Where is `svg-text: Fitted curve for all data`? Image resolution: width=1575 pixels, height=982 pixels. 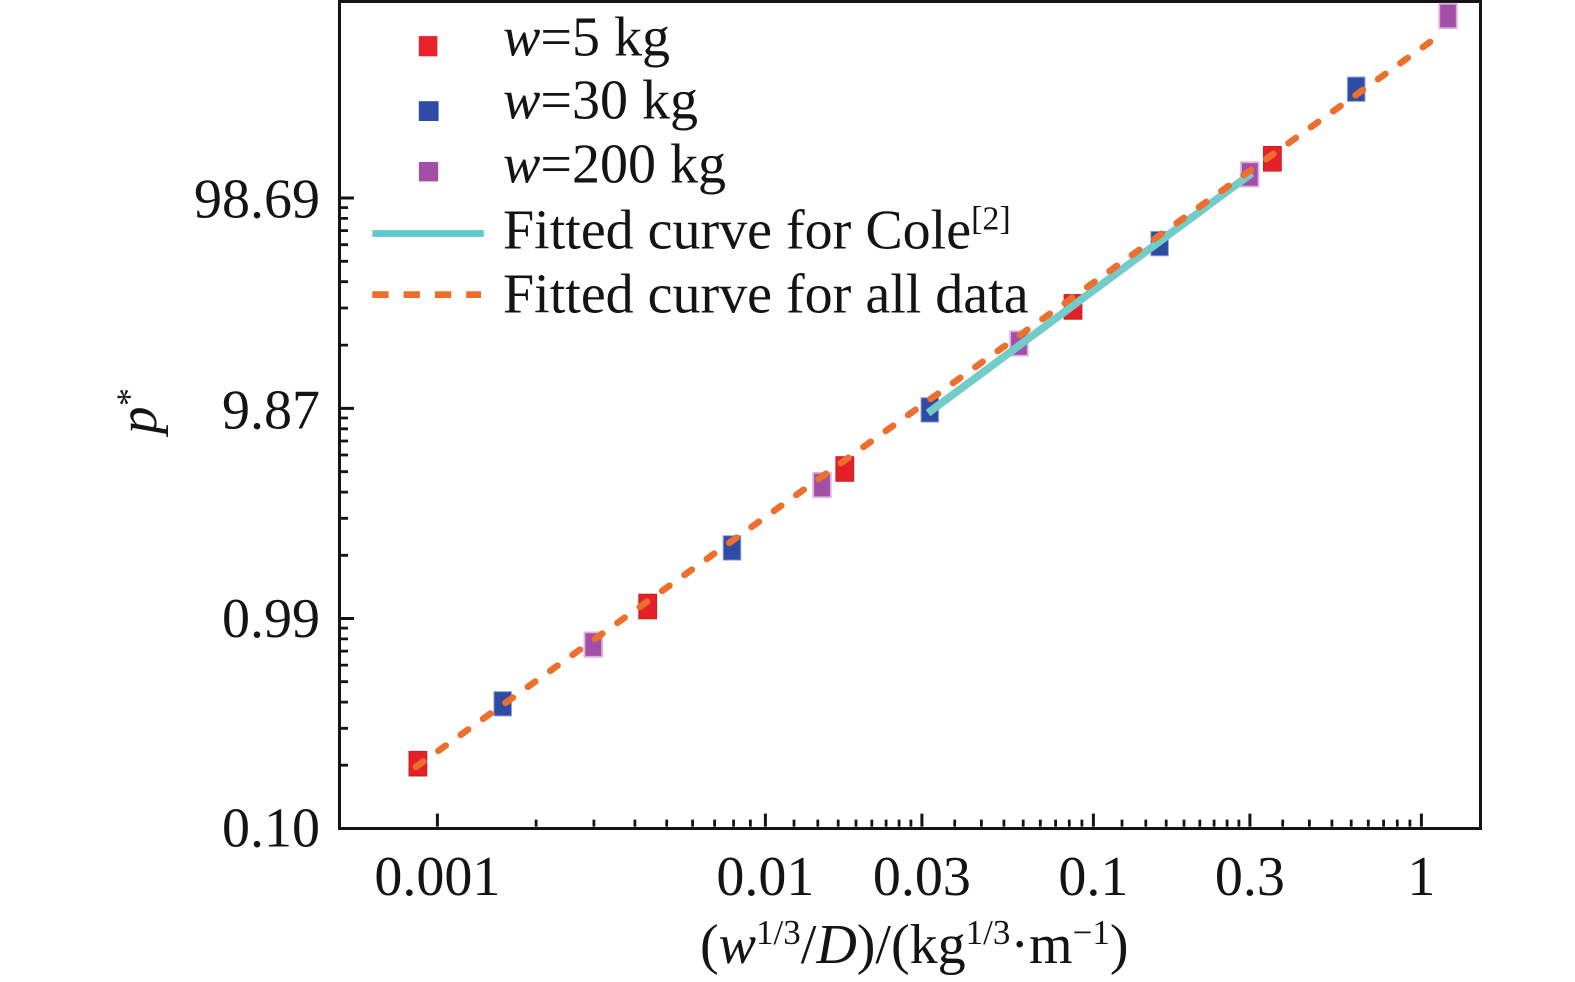 svg-text: Fitted curve for all data is located at coordinates (766, 295).